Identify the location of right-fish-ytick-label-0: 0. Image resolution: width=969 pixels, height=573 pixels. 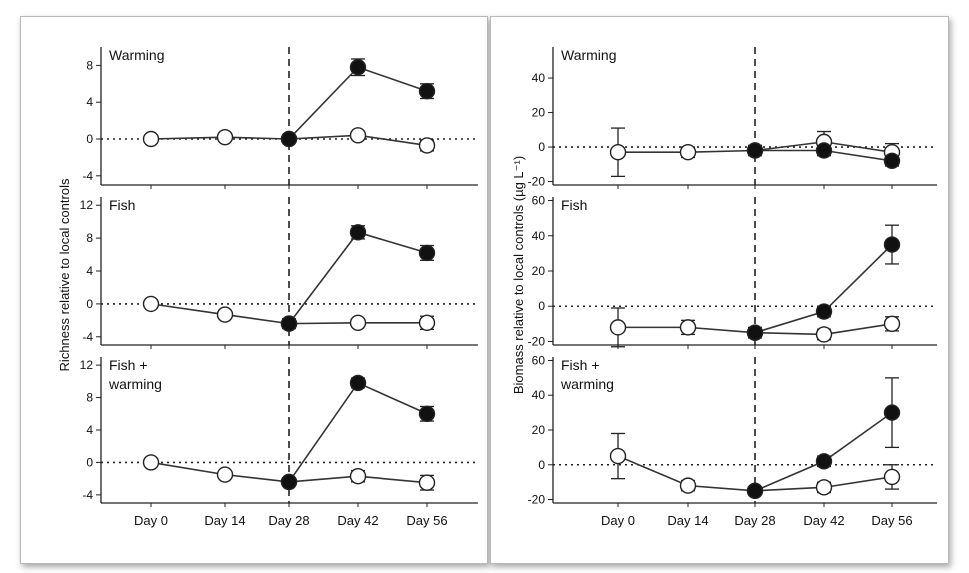
(541, 306).